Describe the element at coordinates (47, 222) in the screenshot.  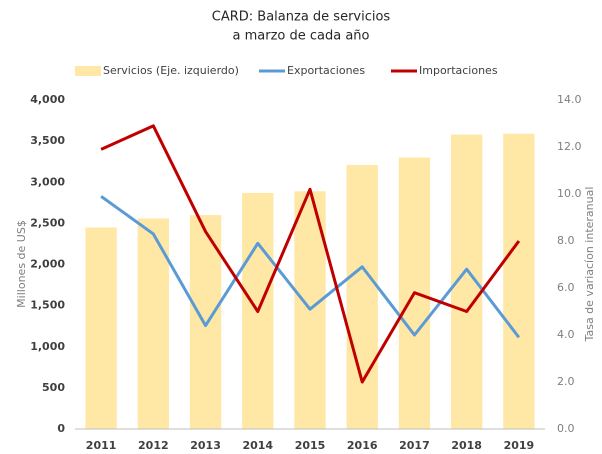
I see `y-tick-label: 2,500` at that location.